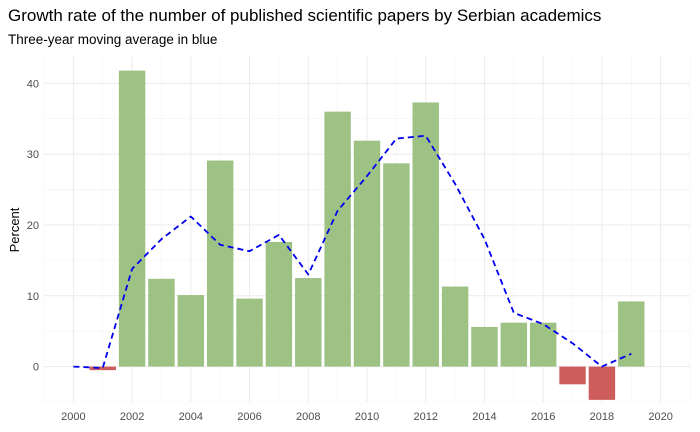  I want to click on y-tick-label-0: 0, so click(36, 368).